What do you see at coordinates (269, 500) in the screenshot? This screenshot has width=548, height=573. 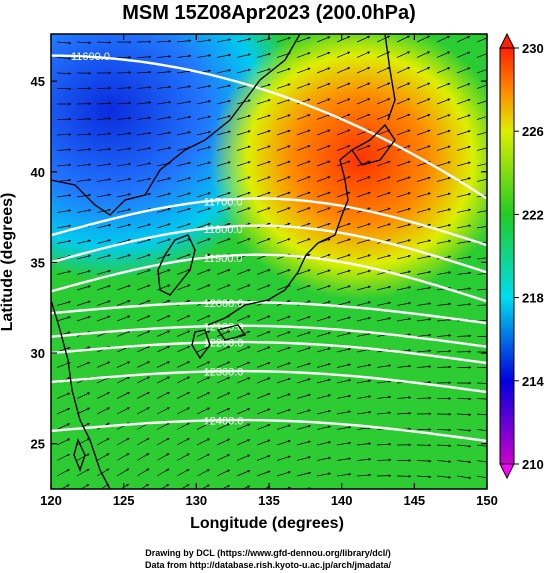 I see `x-tick-label: 135` at bounding box center [269, 500].